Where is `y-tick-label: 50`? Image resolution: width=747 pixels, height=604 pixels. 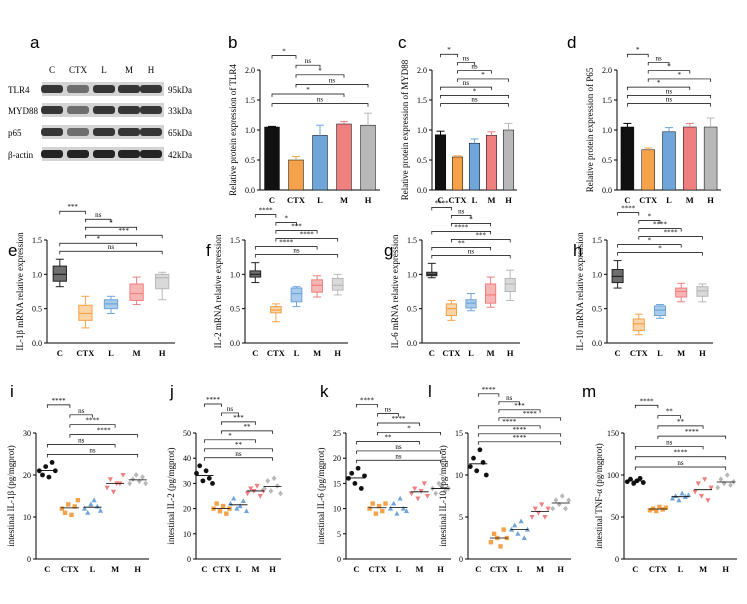 y-tick-label: 50 is located at coordinates (615, 517).